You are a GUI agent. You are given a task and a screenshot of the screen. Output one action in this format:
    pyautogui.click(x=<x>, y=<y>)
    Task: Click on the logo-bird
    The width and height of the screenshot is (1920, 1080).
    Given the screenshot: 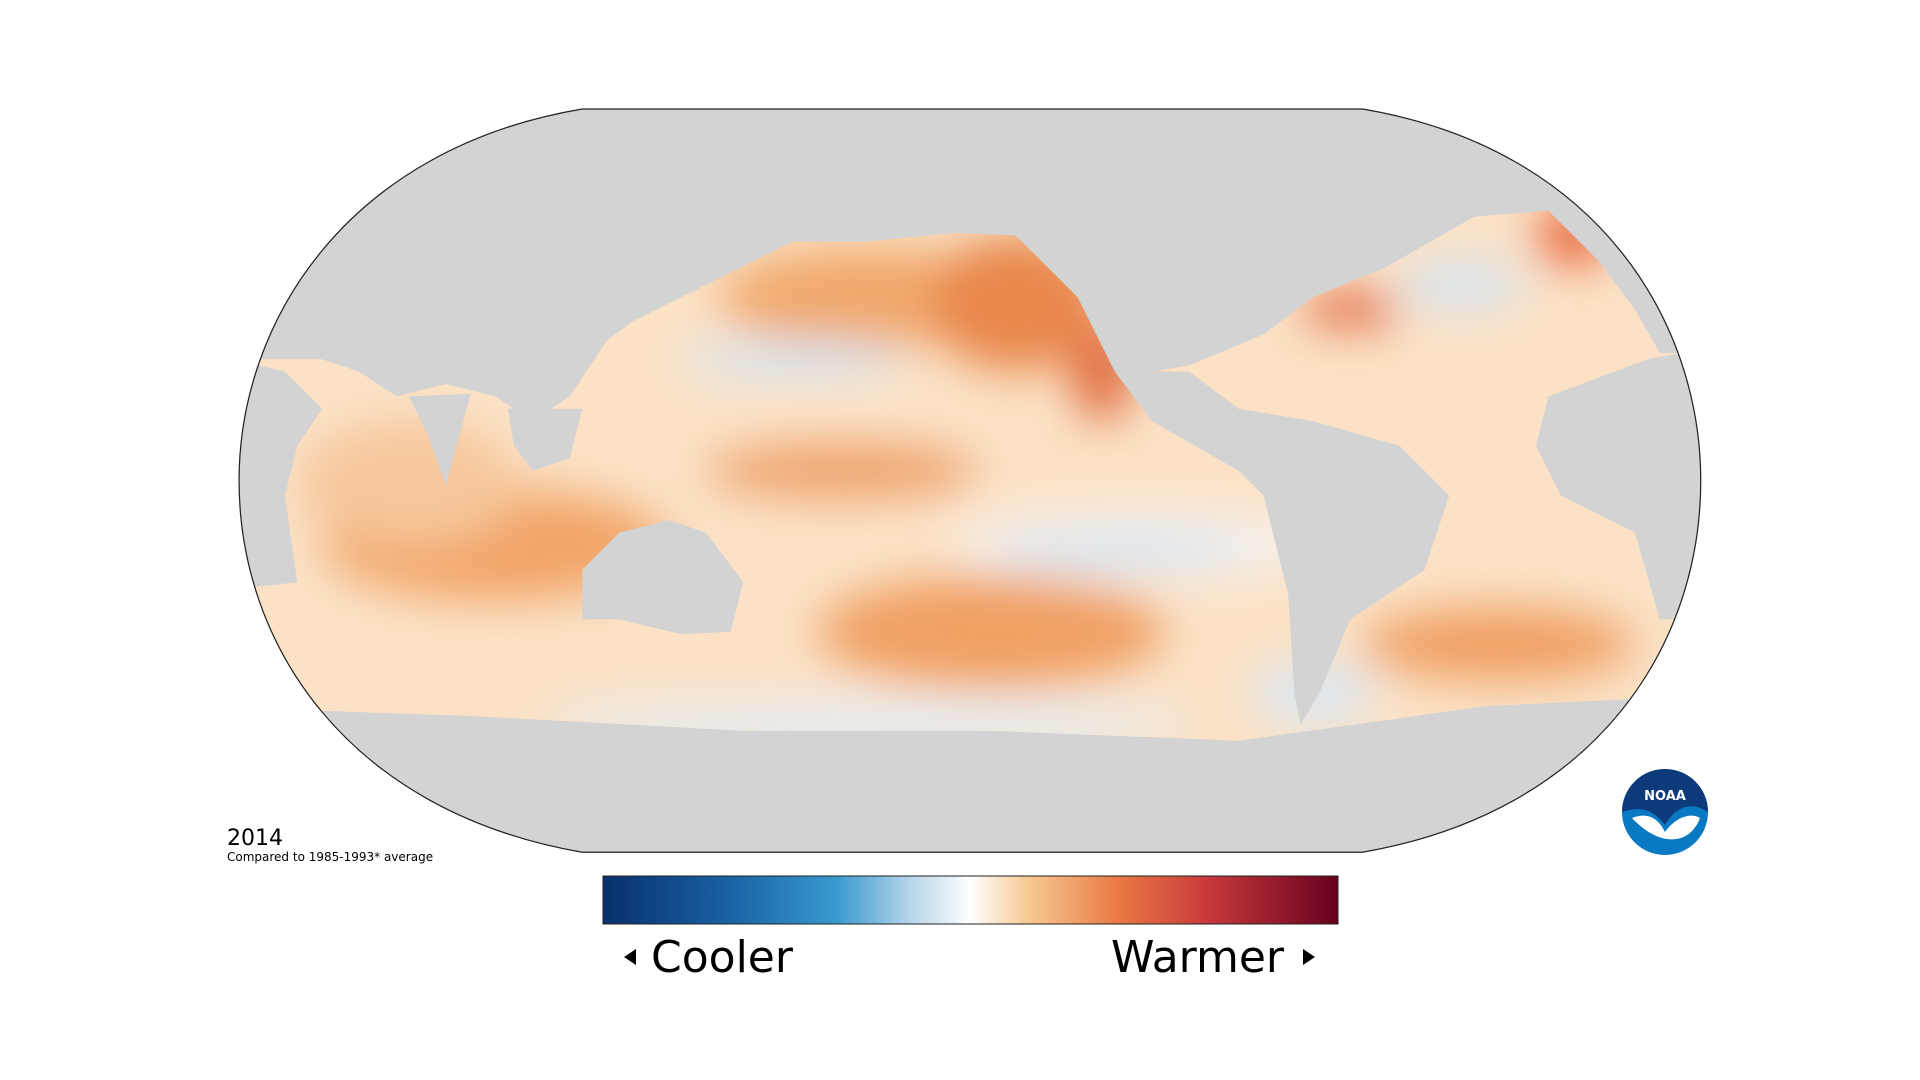 What is the action you would take?
    pyautogui.click(x=1666, y=827)
    